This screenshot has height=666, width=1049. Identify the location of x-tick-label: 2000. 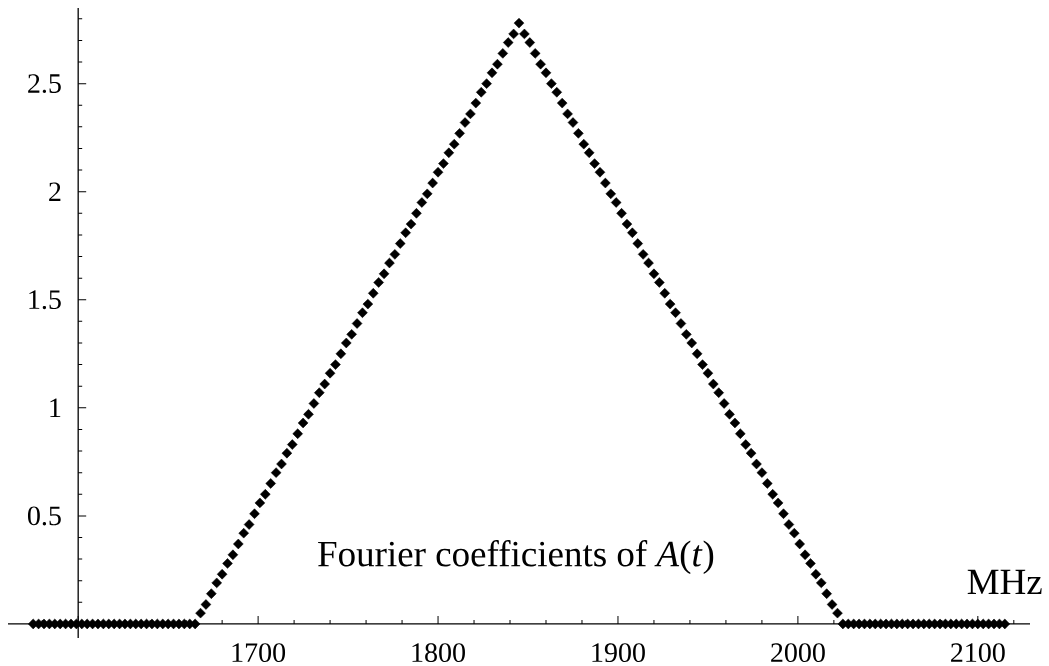
(798, 653).